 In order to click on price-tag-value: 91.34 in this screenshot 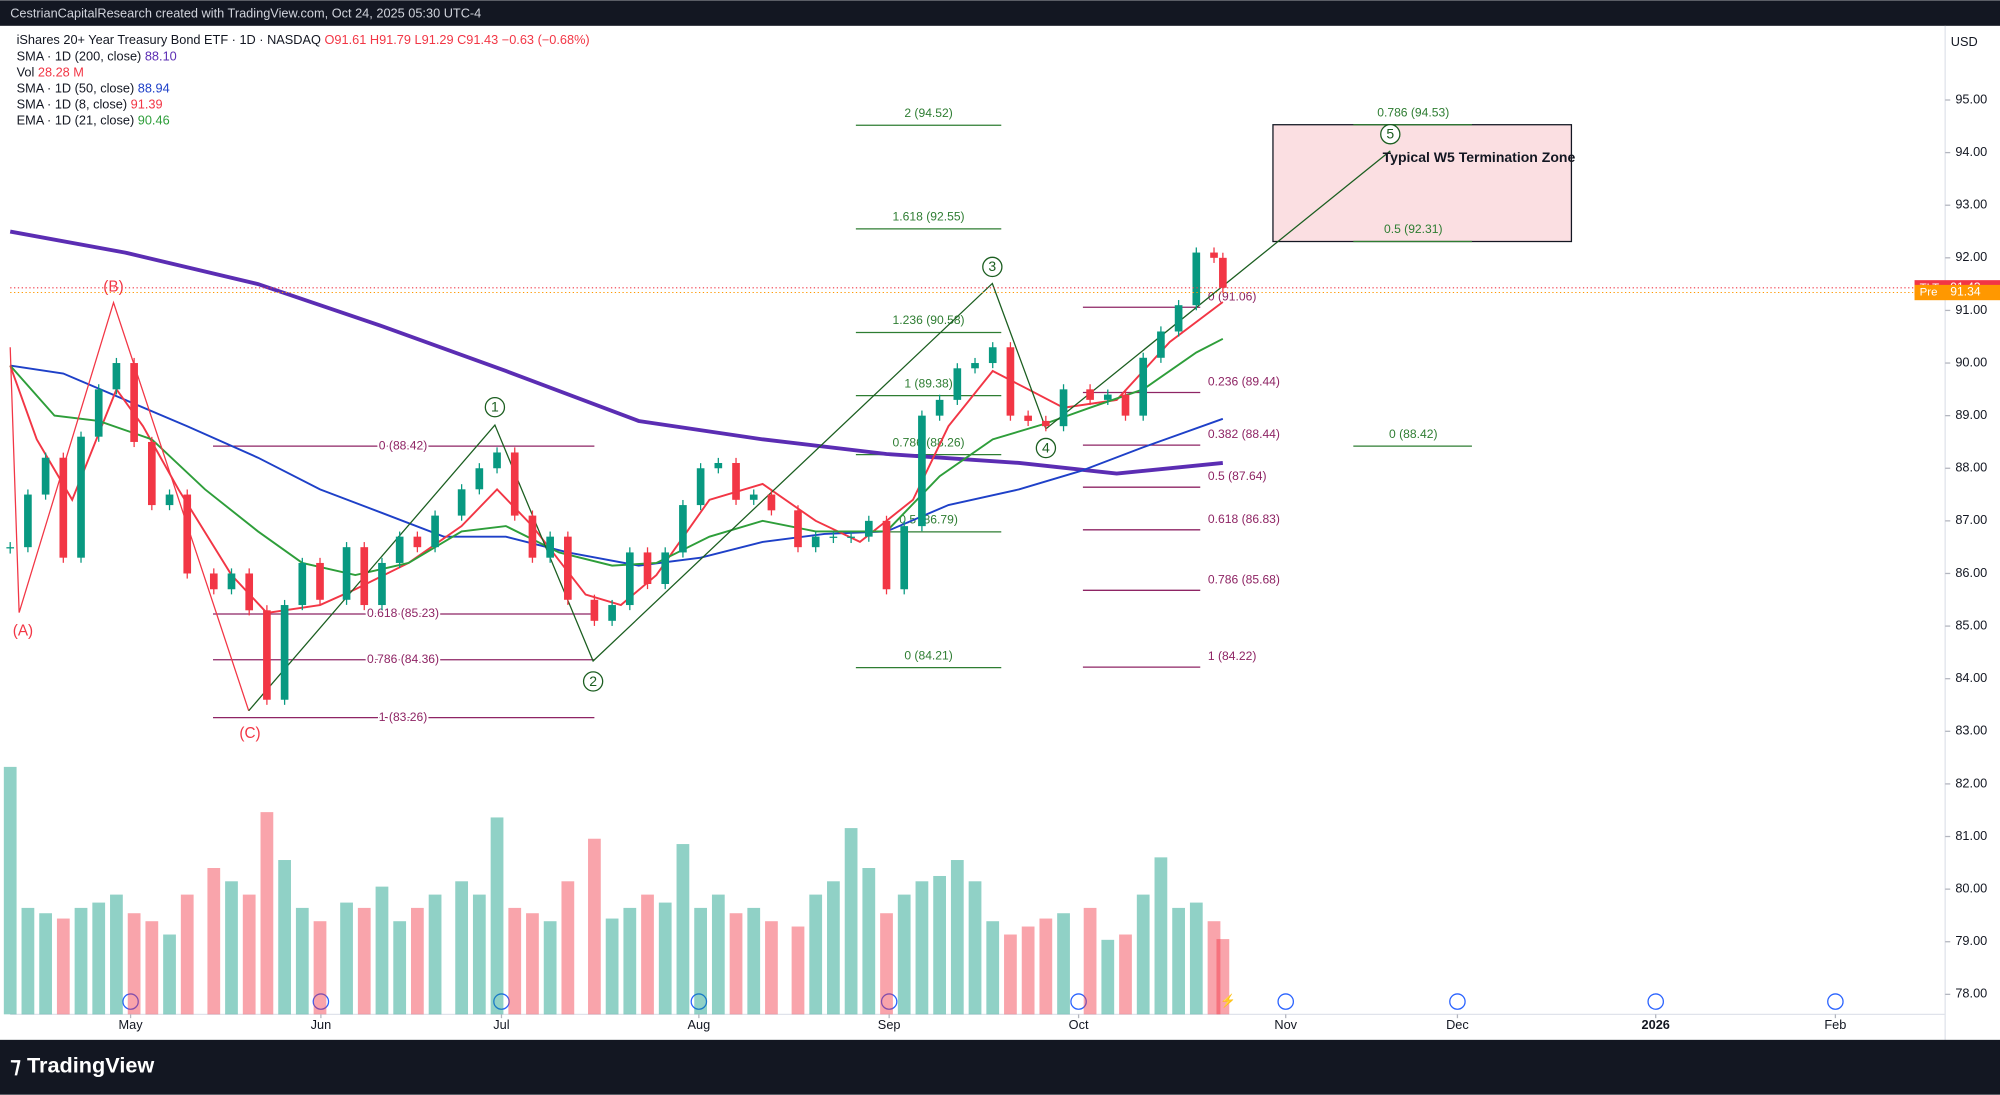, I will do `click(1965, 292)`.